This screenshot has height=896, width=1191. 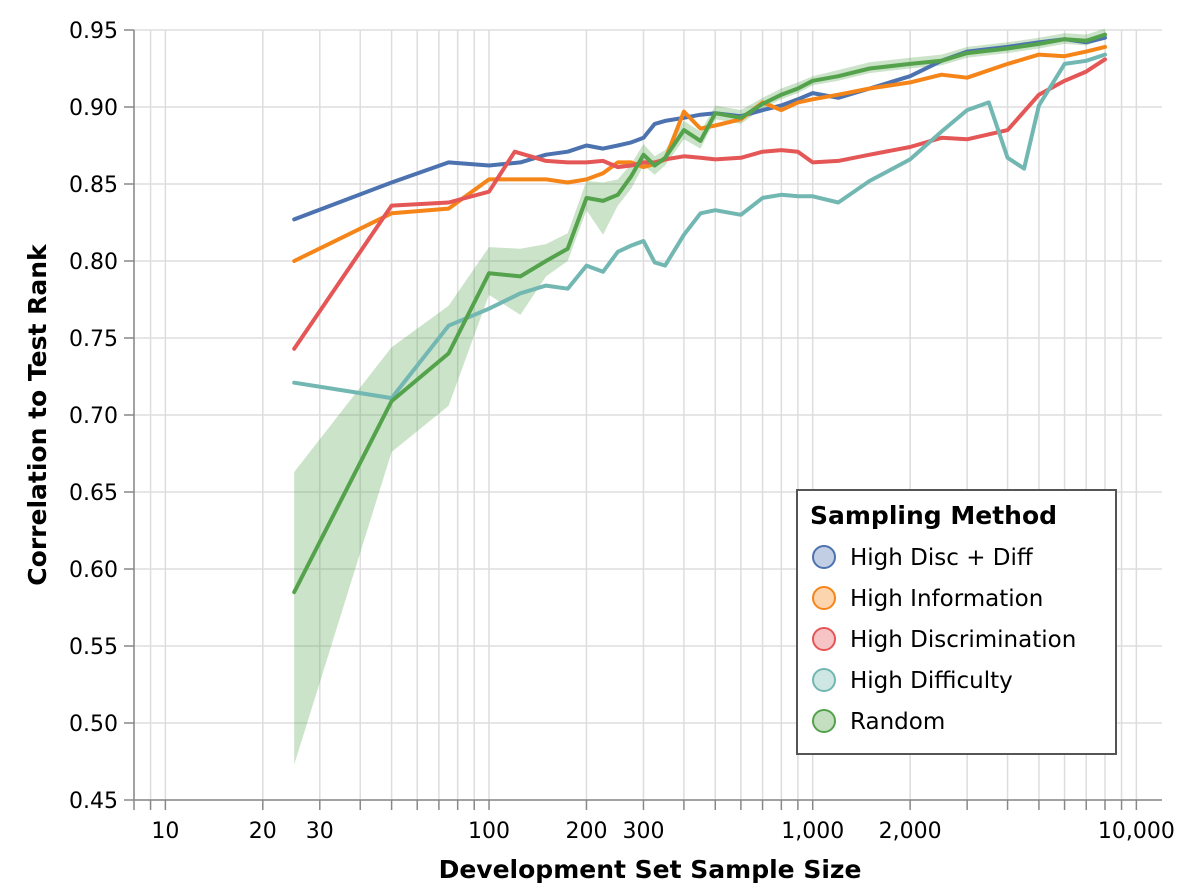 I want to click on y-tick-label: 0.80, so click(x=93, y=262).